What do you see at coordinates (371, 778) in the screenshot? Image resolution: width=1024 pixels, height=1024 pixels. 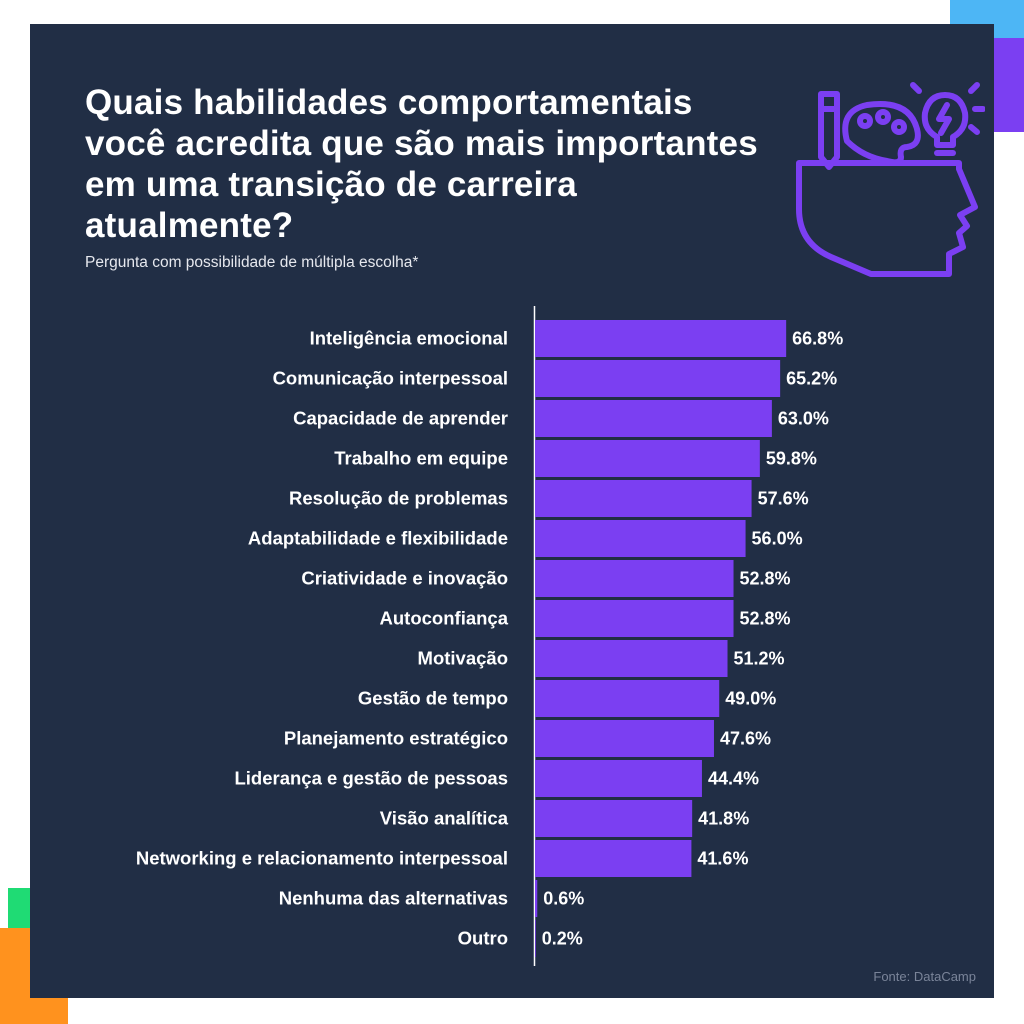 I see `category-label: Liderança e gestão de pessoas` at bounding box center [371, 778].